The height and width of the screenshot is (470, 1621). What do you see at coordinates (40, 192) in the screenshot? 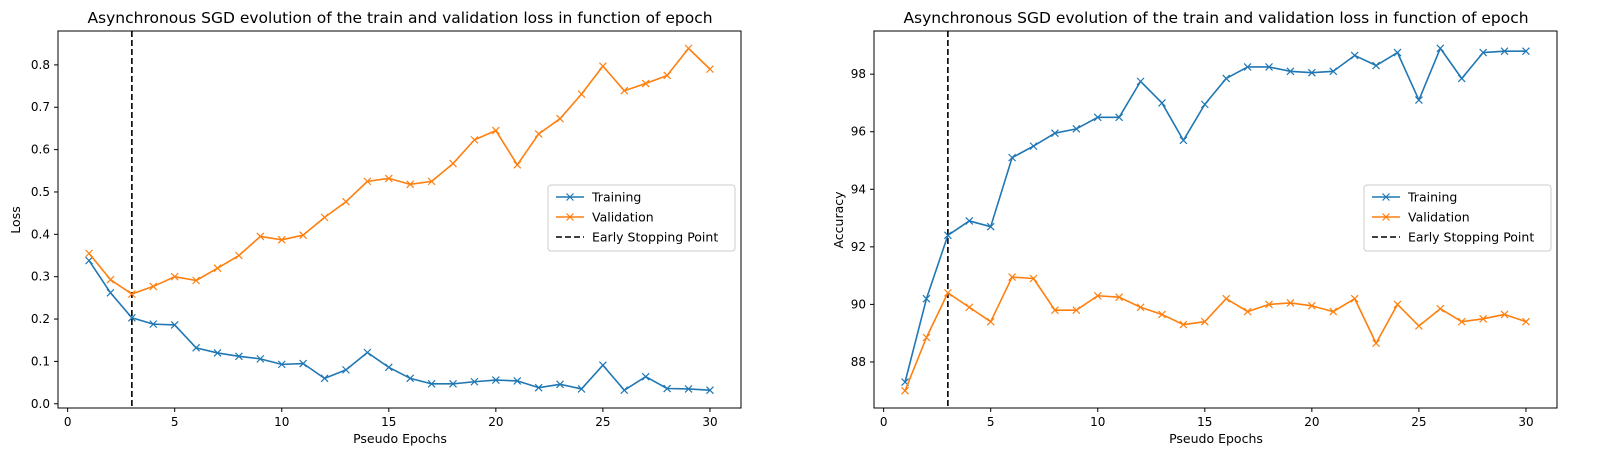
I see `loss-y-tick-label: 0.5` at bounding box center [40, 192].